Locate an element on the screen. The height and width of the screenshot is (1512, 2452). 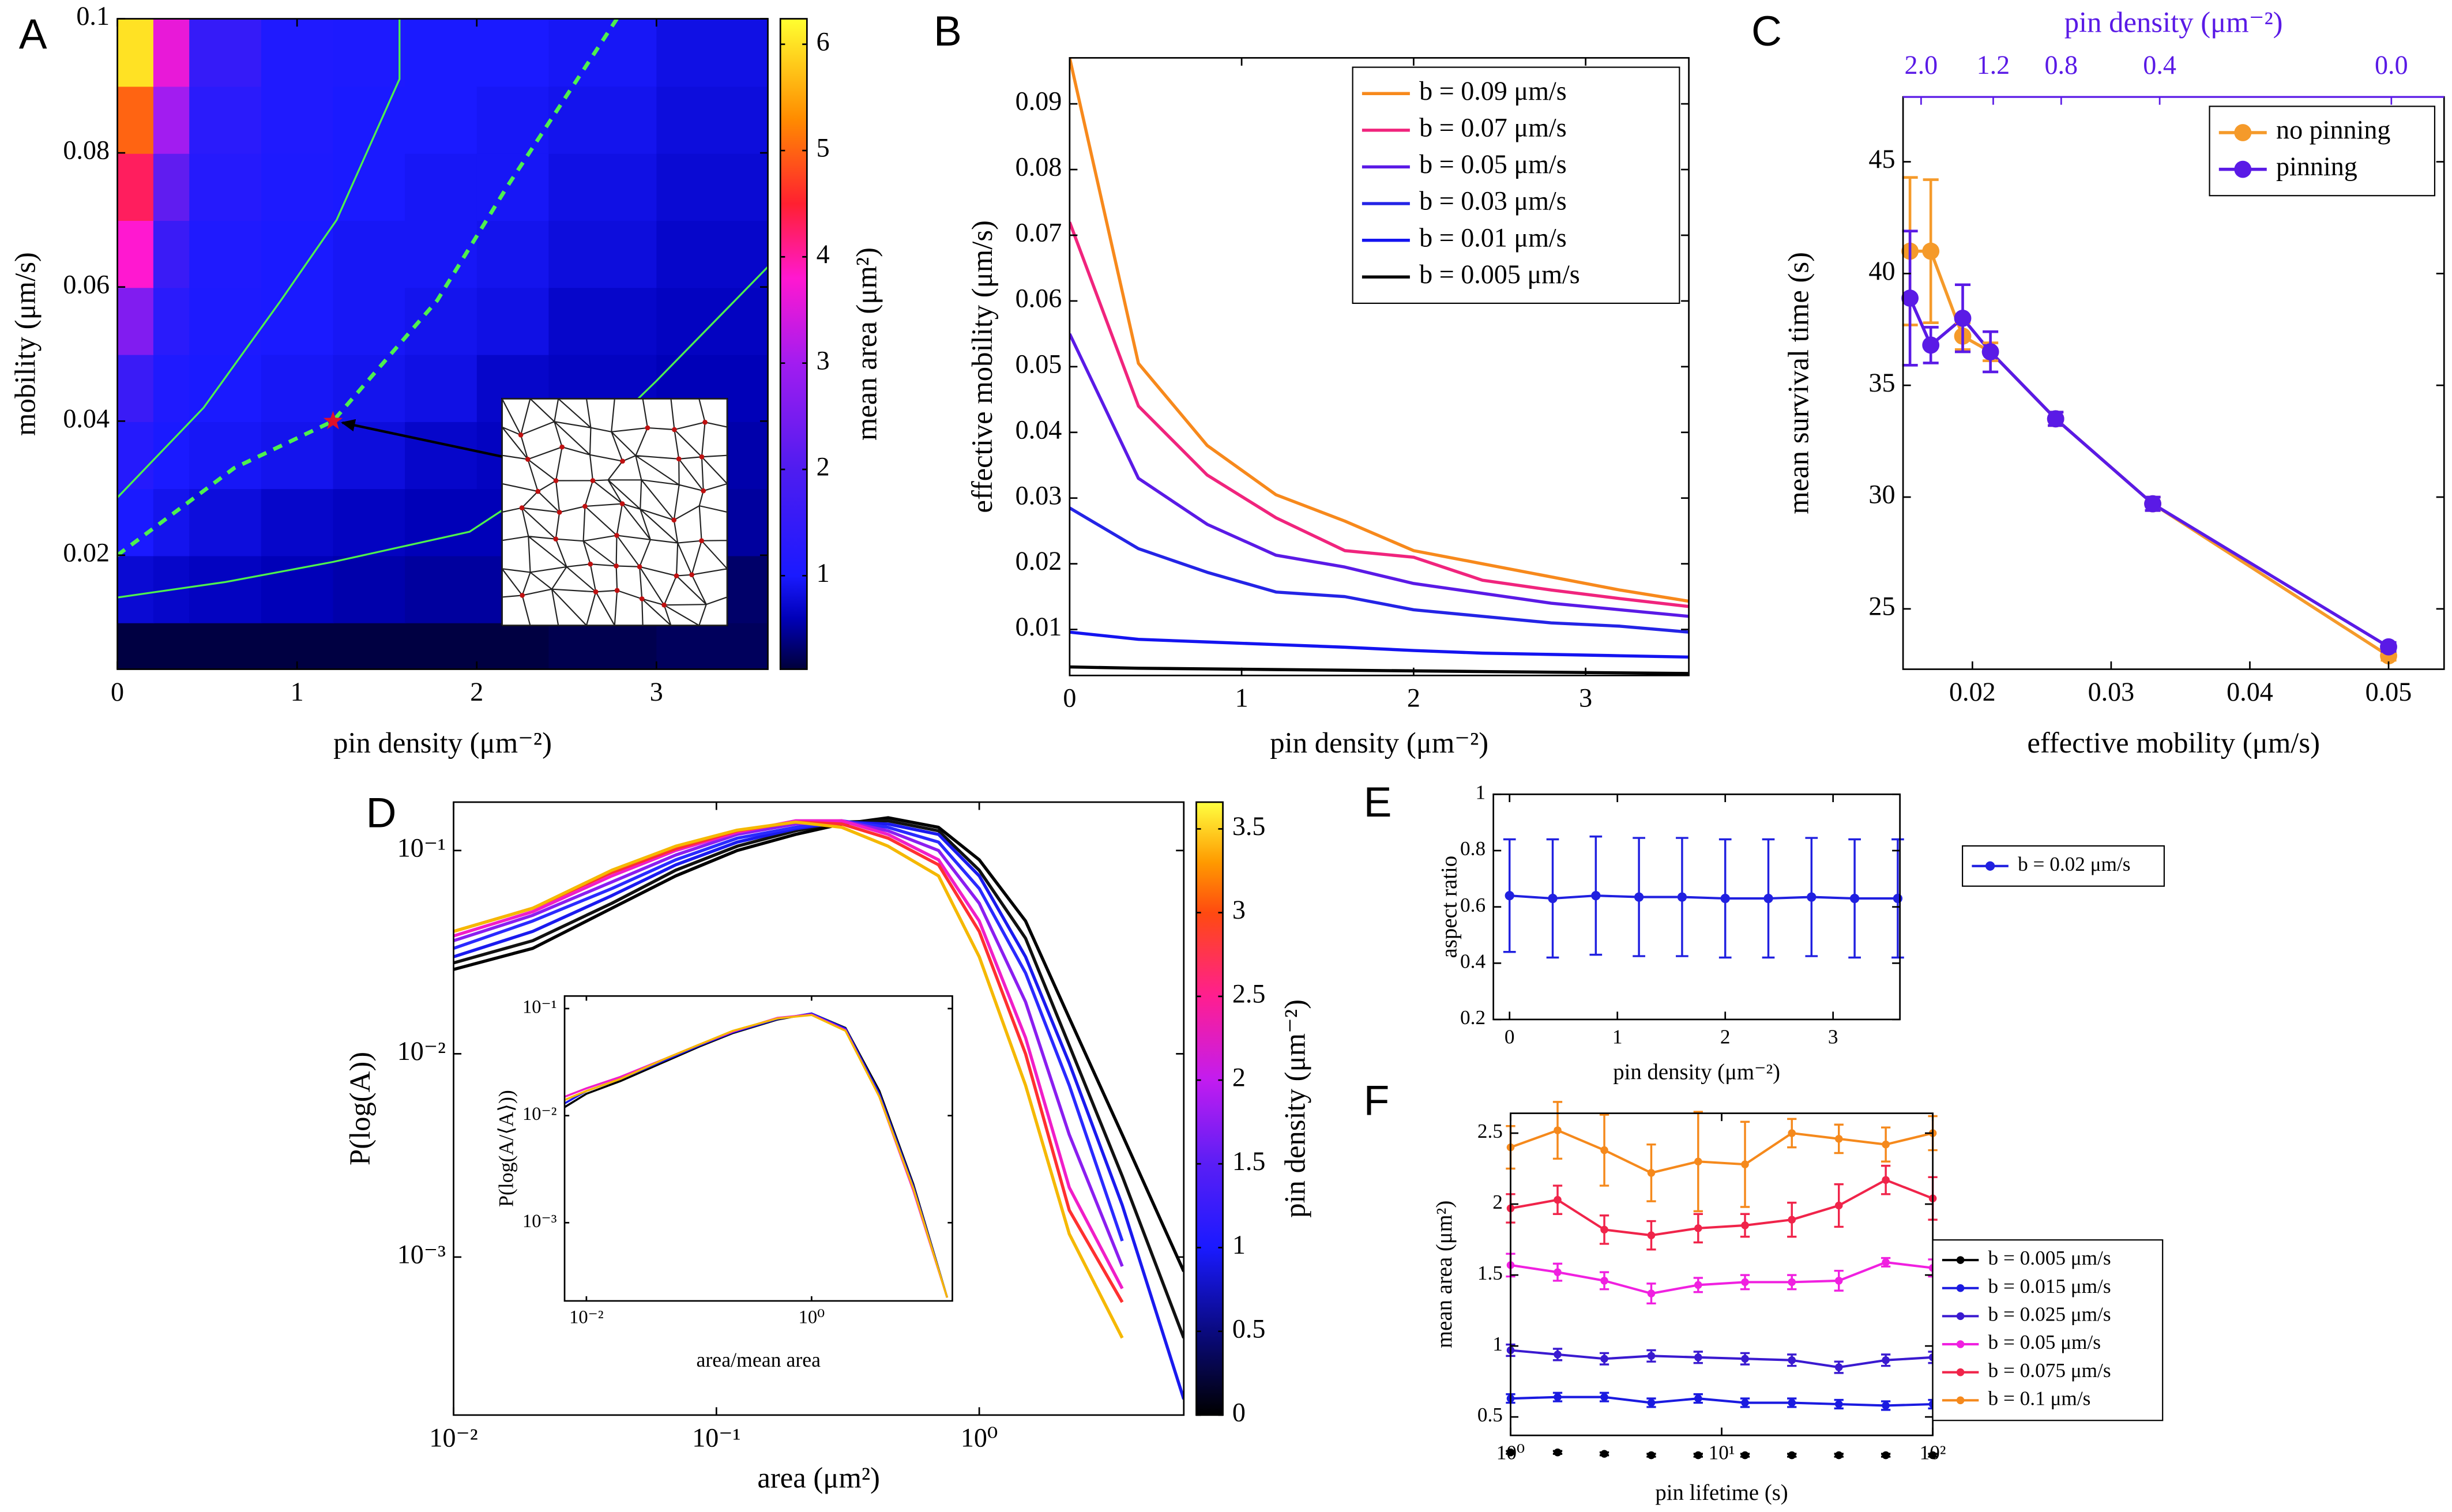
y-tick-label: 25 is located at coordinates (1881, 605).